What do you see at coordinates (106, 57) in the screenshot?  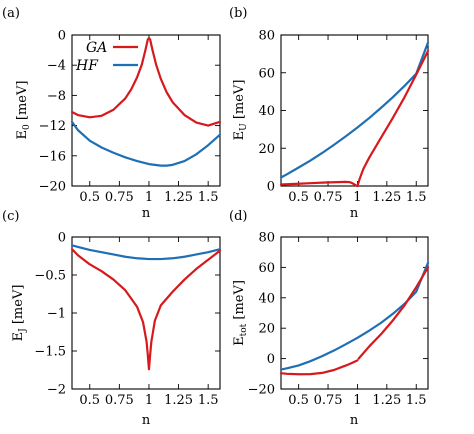 I see `legend: GA HF` at bounding box center [106, 57].